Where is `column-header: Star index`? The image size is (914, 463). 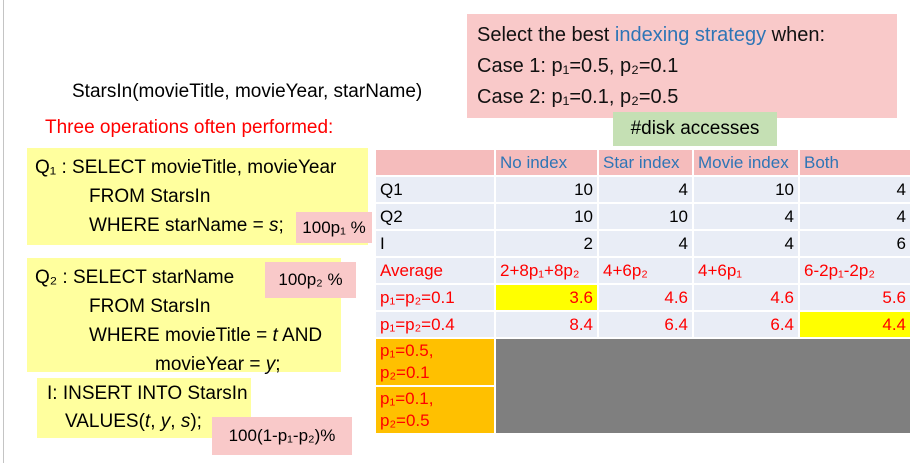
column-header: Star index is located at coordinates (645, 162).